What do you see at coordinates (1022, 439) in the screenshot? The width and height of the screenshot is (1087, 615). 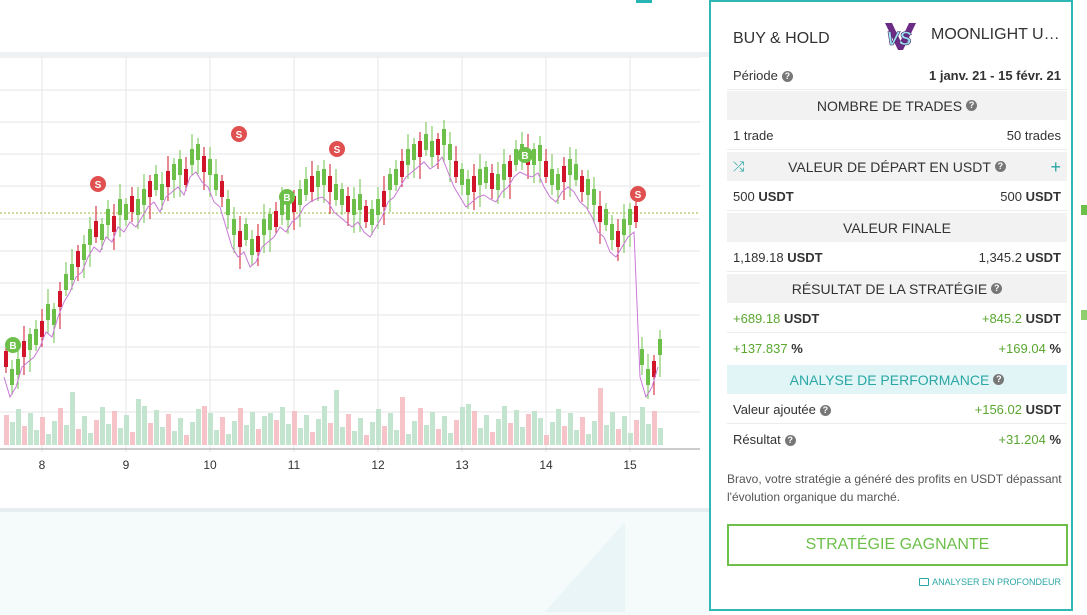 I see `result-value: +31.204` at bounding box center [1022, 439].